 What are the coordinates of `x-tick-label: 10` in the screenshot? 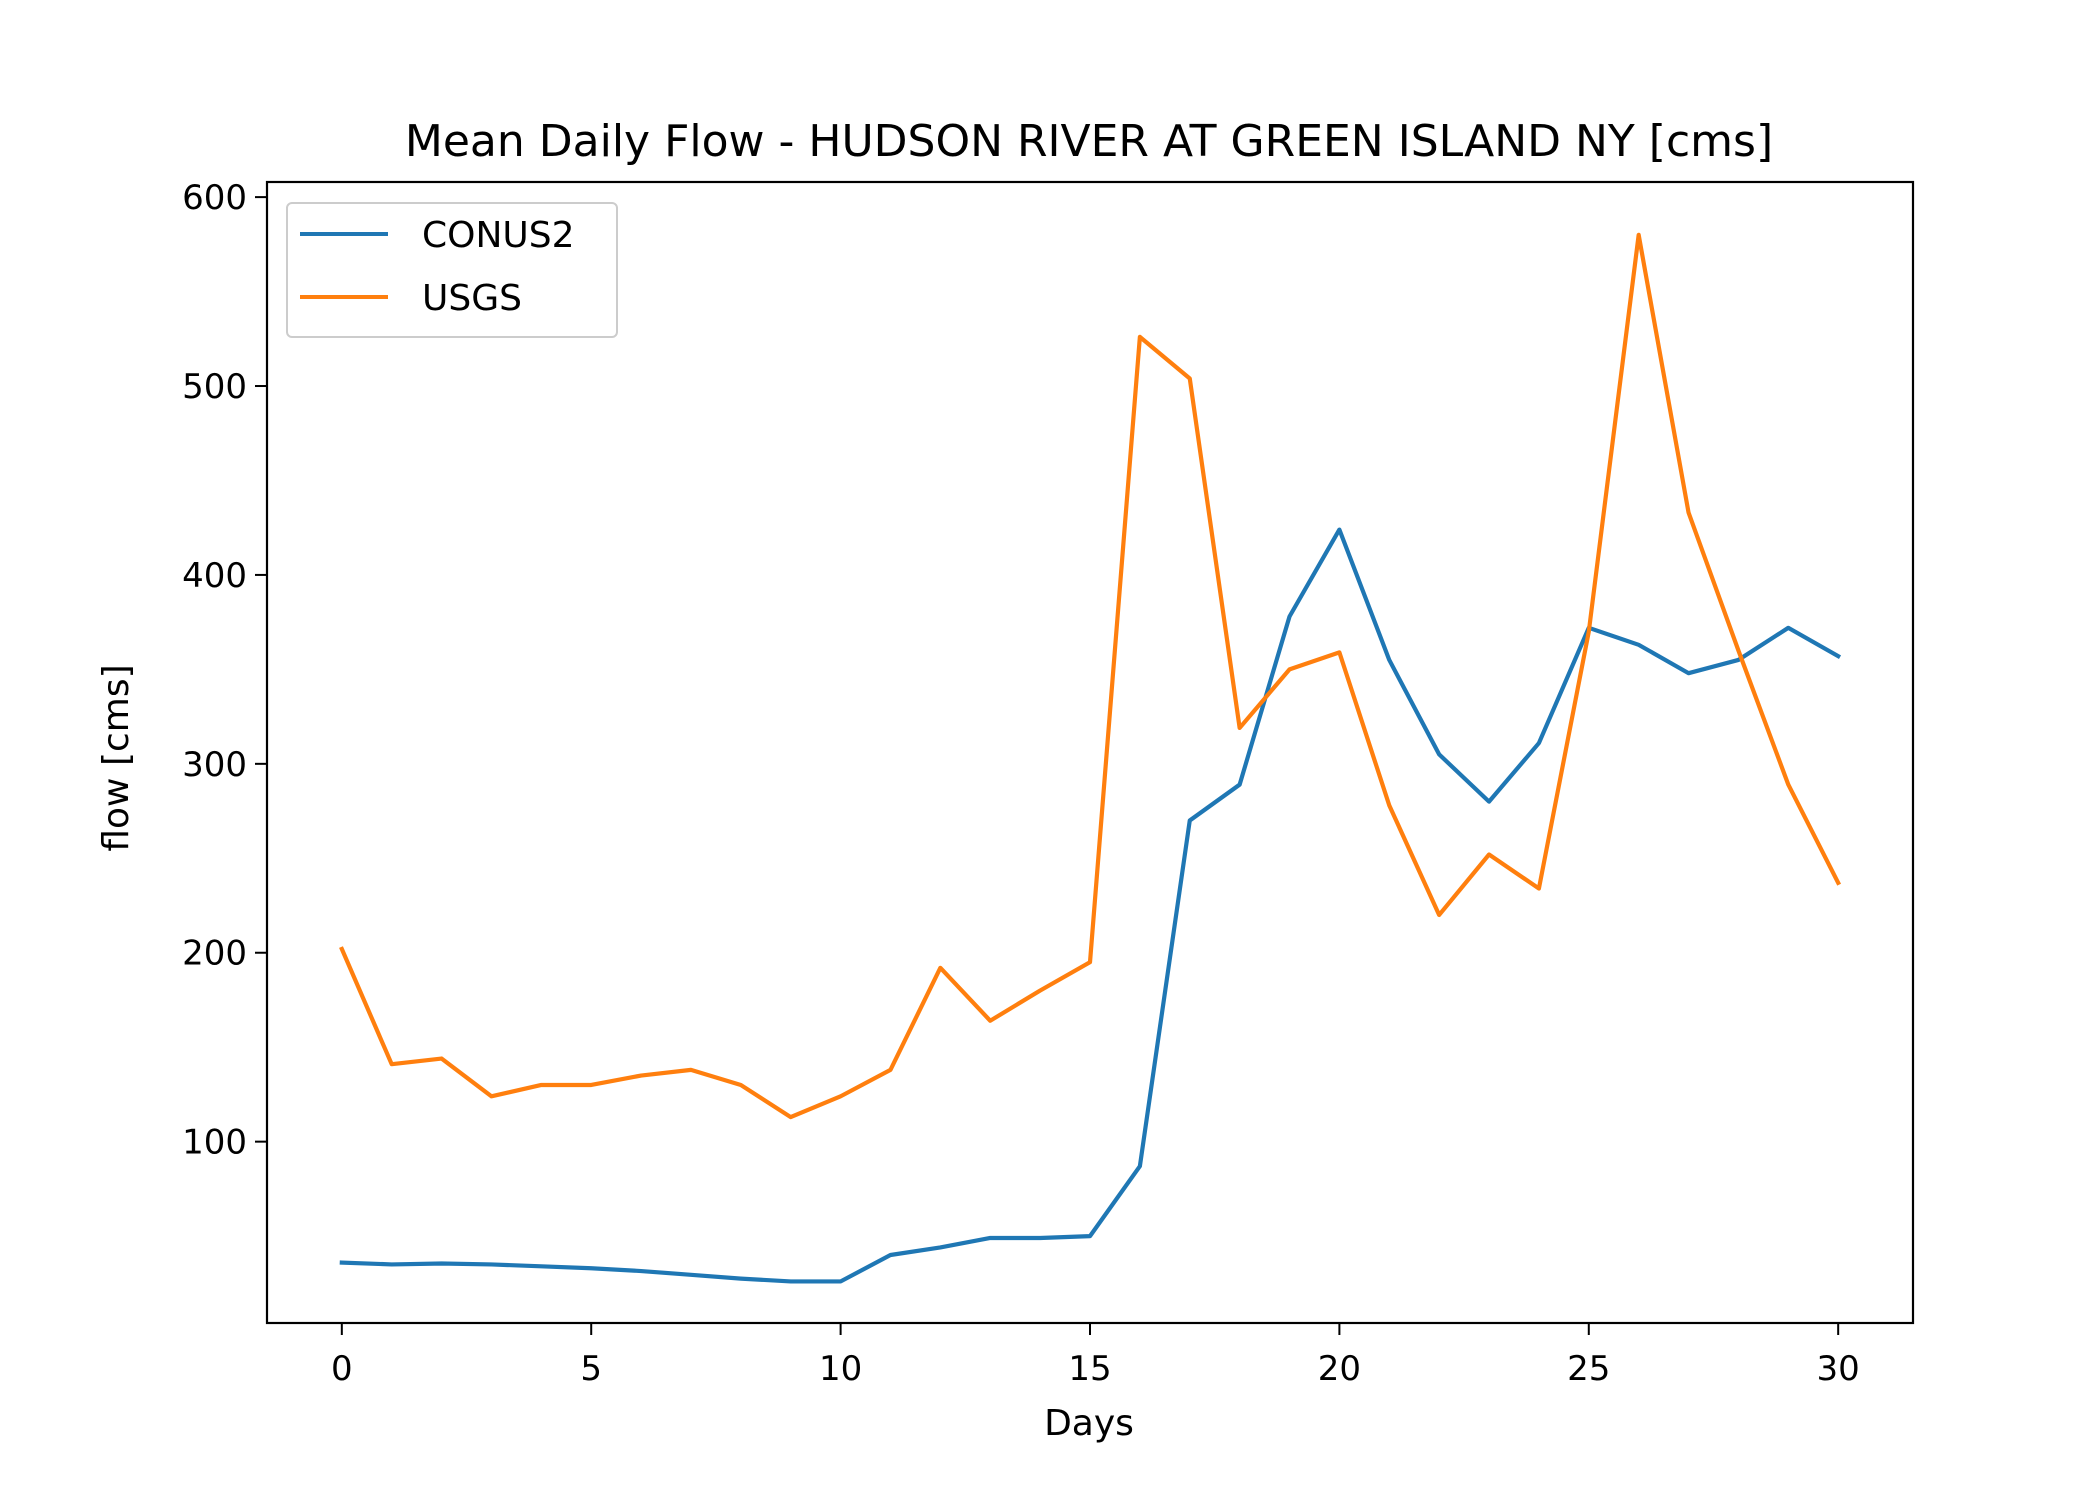 It's located at (840, 1369).